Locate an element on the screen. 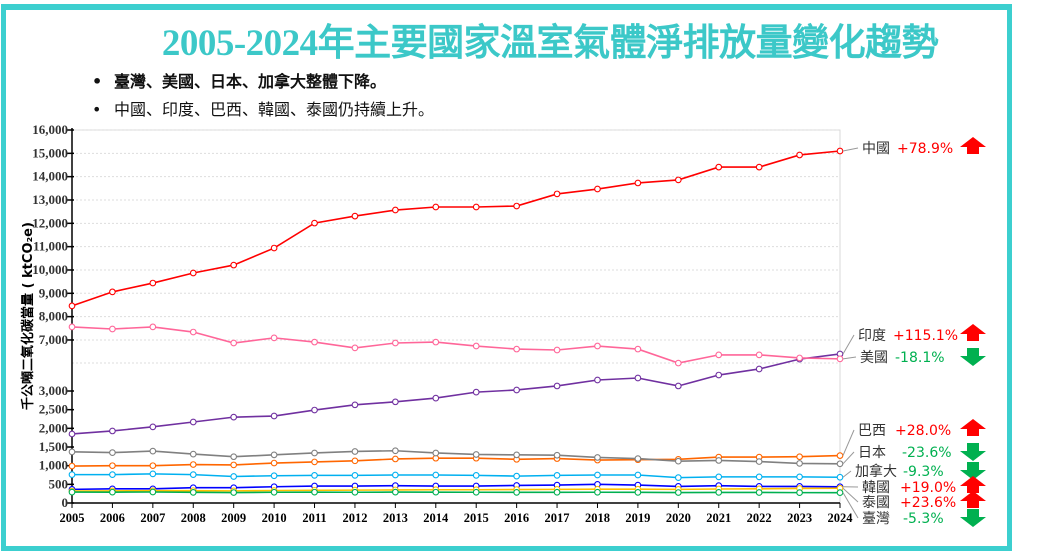 Image resolution: width=1055 pixels, height=552 pixels. series-5: 加拿大 -9.3% is located at coordinates (527, 471).